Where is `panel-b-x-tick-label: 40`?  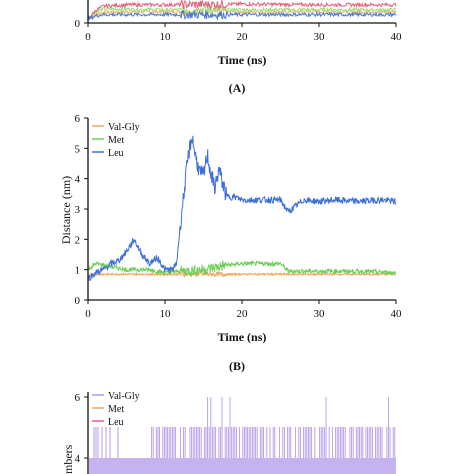
panel-b-x-tick-label: 40 is located at coordinates (397, 314).